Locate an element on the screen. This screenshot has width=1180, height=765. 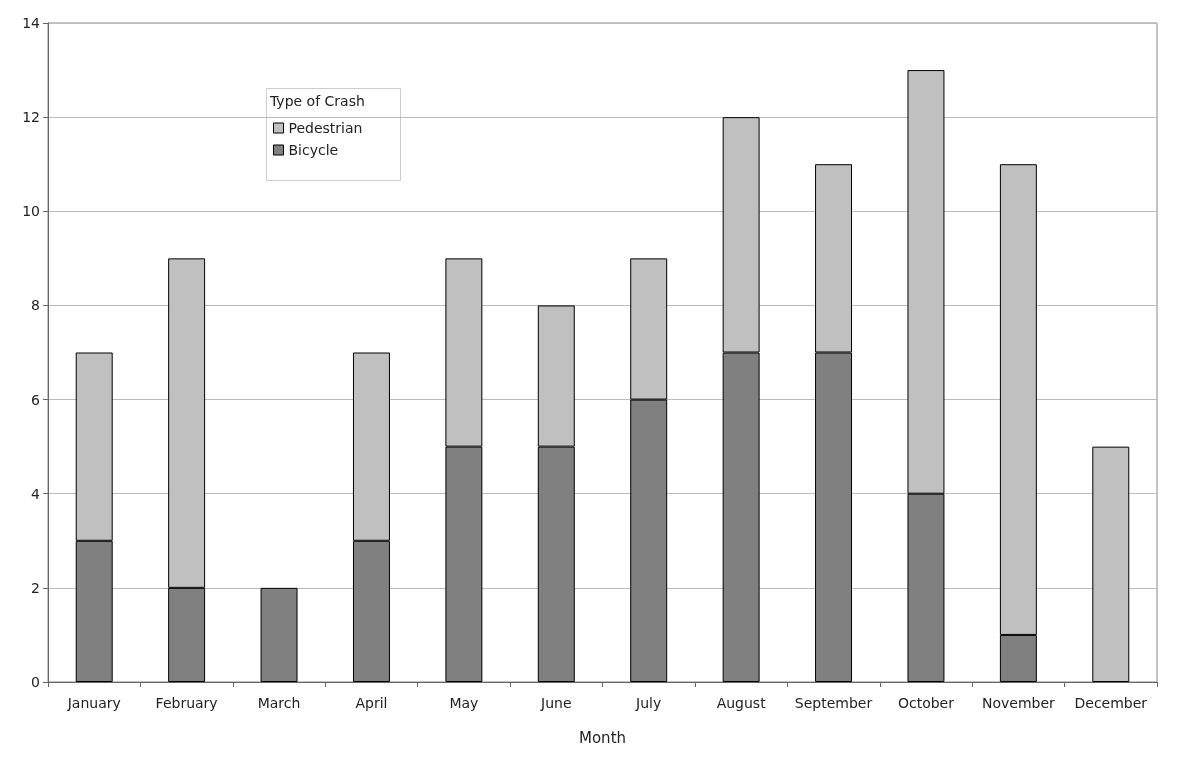
x-tick-label: November is located at coordinates (1018, 703).